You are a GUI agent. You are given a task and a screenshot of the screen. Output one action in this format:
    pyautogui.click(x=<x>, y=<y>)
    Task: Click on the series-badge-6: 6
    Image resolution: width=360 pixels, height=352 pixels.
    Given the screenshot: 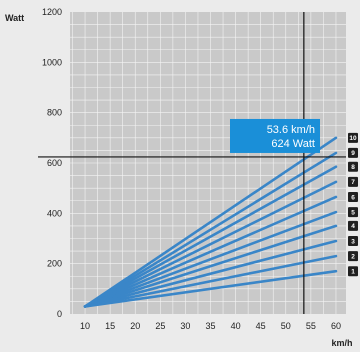 What is the action you would take?
    pyautogui.click(x=353, y=196)
    